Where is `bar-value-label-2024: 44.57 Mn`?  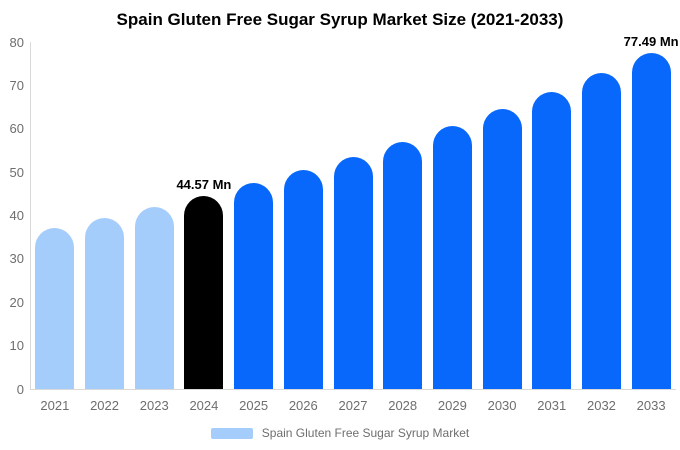
bar-value-label-2024: 44.57 Mn is located at coordinates (204, 184).